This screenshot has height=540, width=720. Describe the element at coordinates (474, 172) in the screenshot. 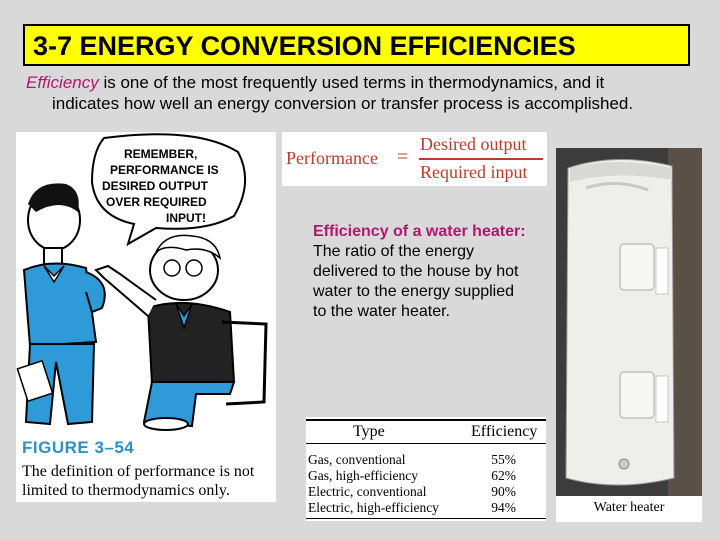

I see `formula-denominator: Required input` at that location.